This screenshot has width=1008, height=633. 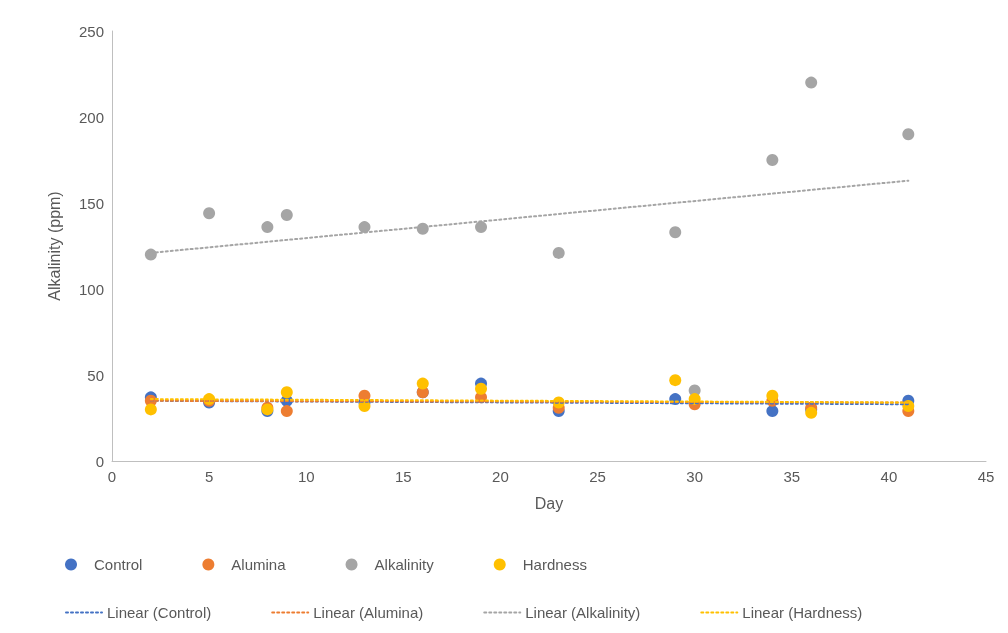 What do you see at coordinates (91, 31) in the screenshot?
I see `y-tick-label: 250` at bounding box center [91, 31].